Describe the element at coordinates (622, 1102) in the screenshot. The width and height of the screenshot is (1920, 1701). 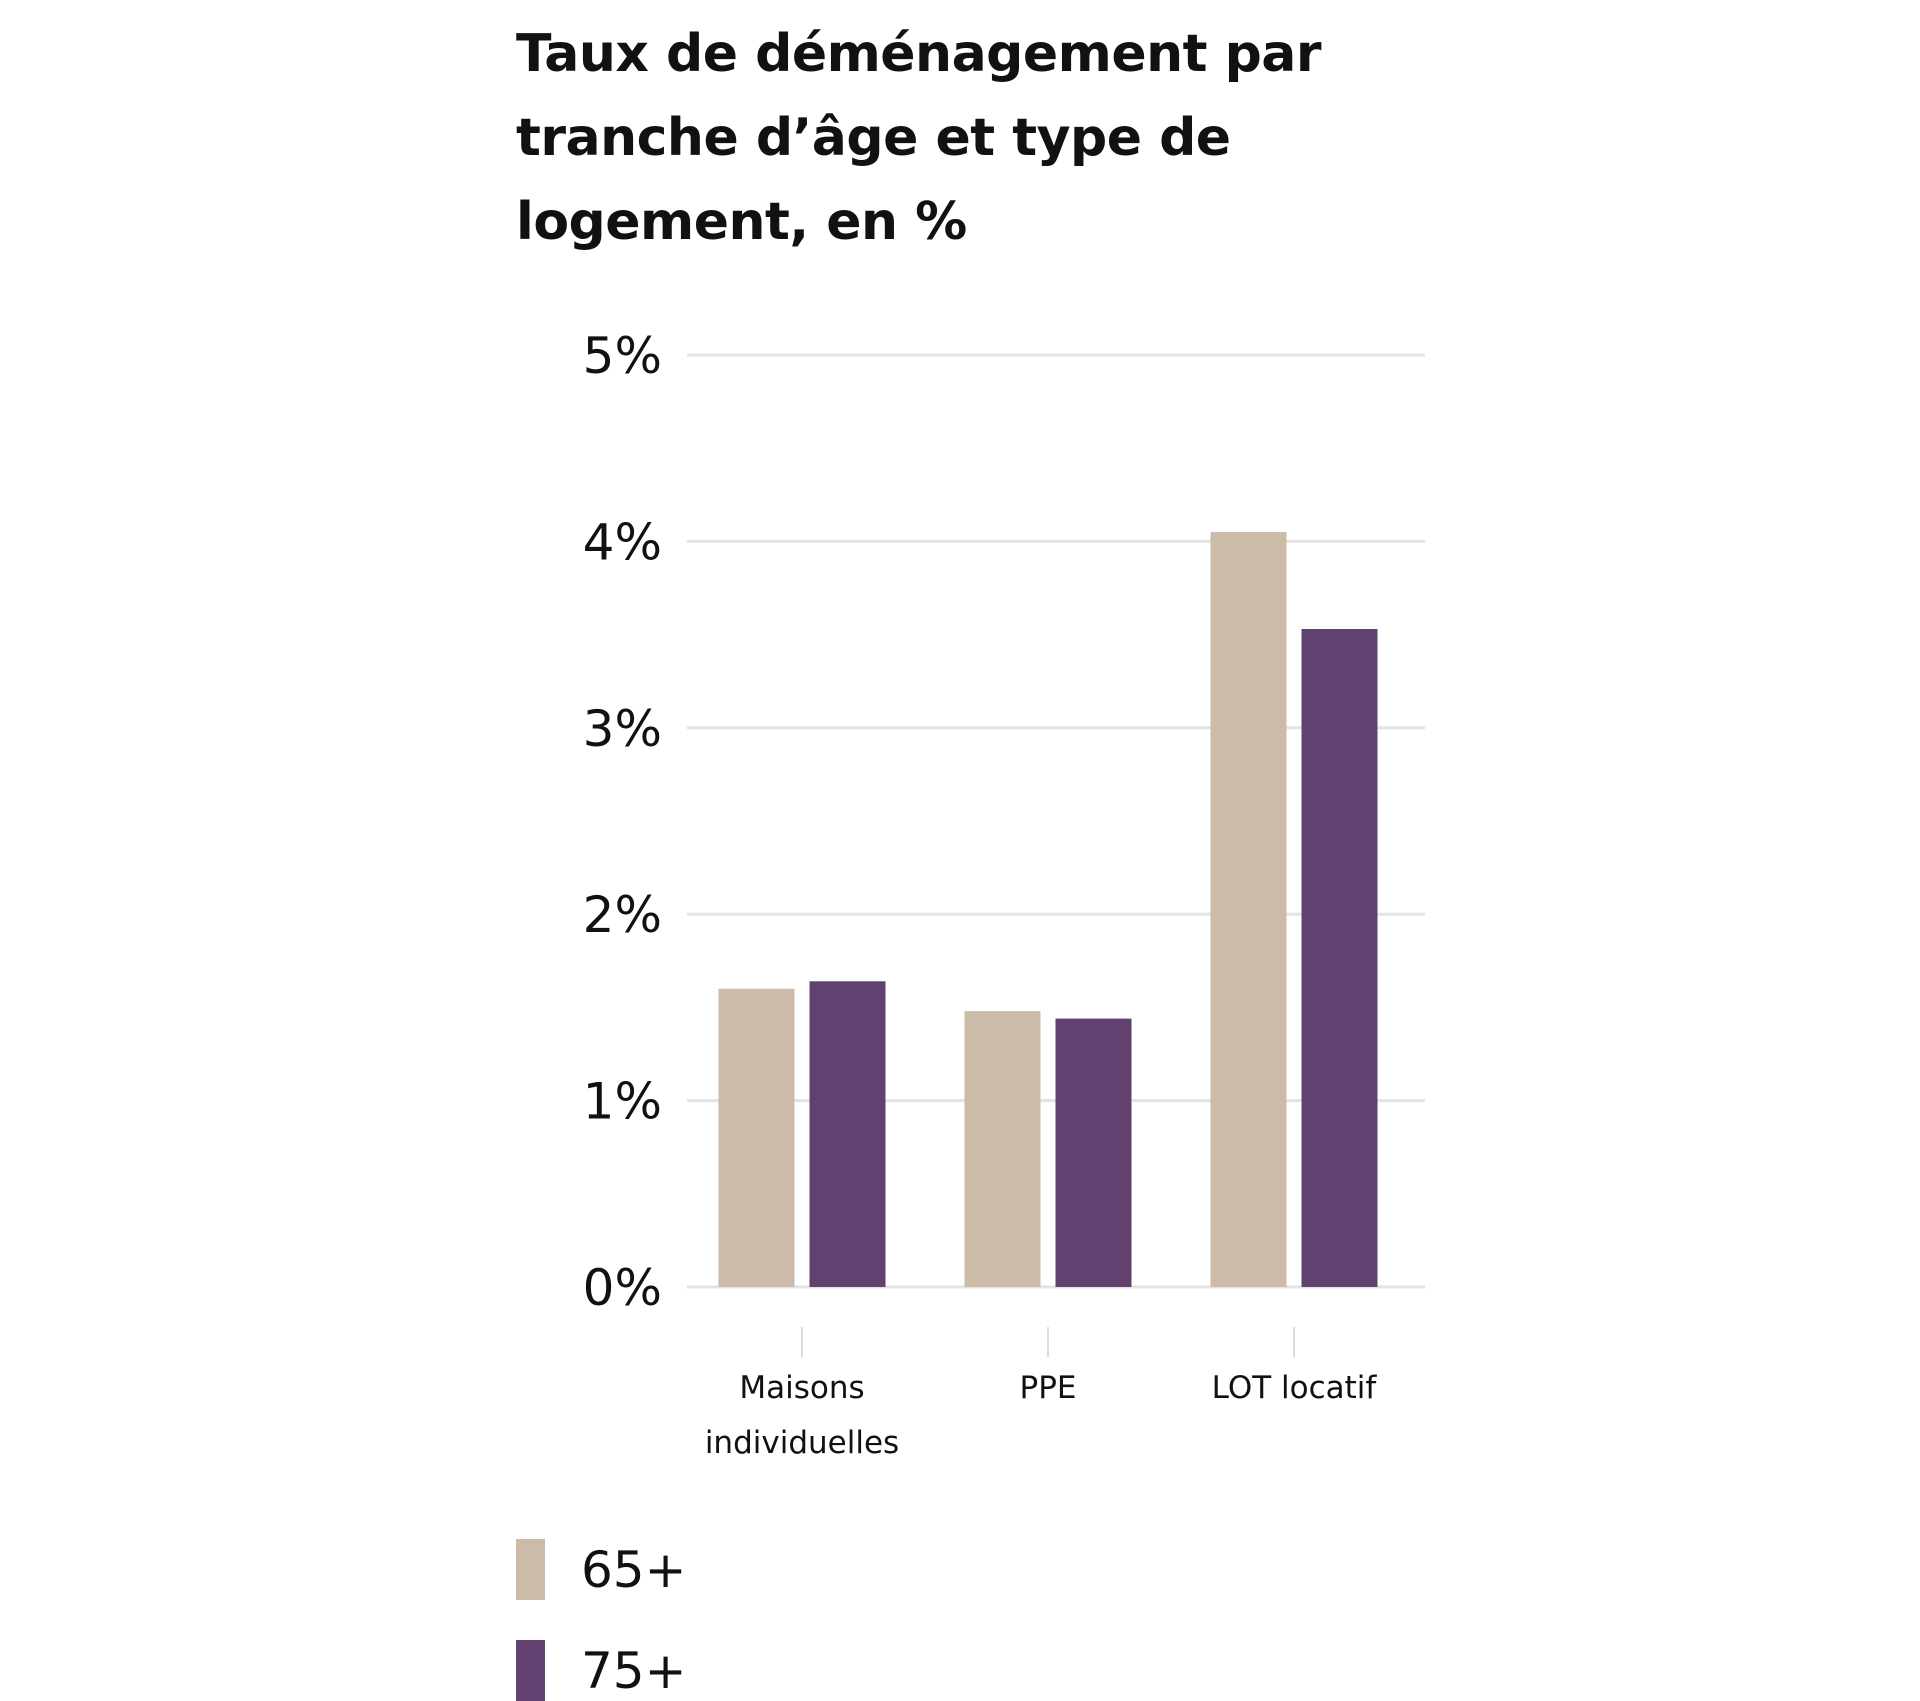
I see `y-tick-label: 1%` at that location.